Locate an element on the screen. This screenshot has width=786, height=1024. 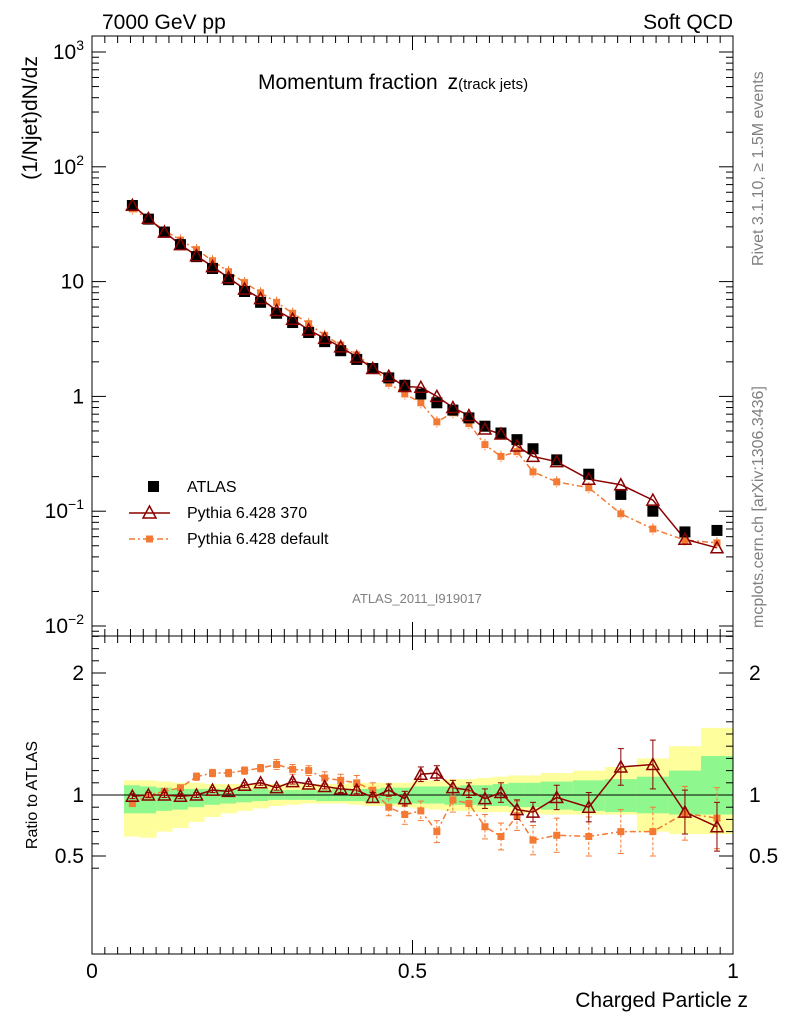
legend-pydefault-marker is located at coordinates (149, 539).